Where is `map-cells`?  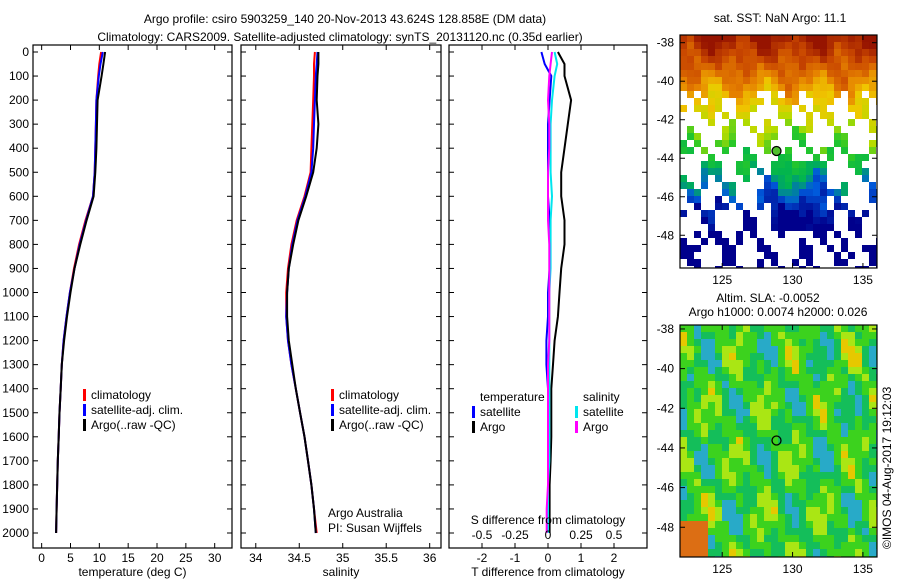
map-cells is located at coordinates (778, 151).